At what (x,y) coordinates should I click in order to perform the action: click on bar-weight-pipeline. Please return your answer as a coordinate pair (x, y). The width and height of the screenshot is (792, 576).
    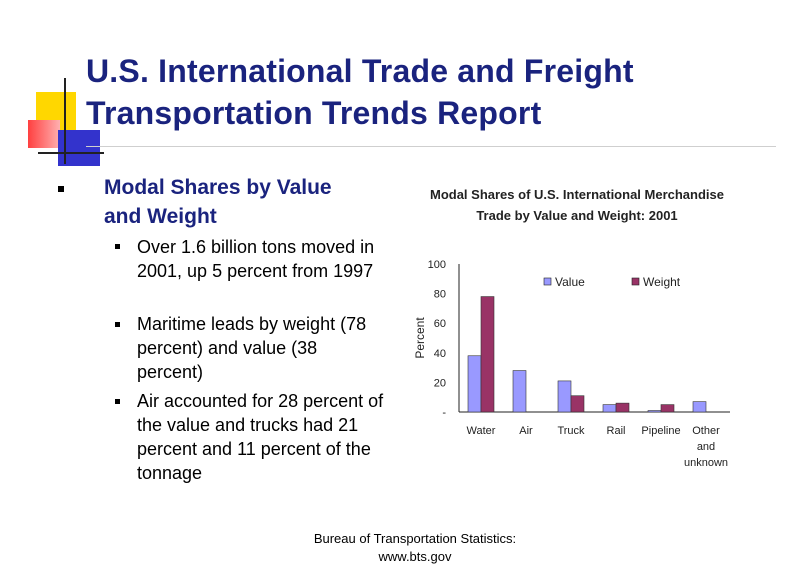
    Looking at the image, I should click on (667, 408).